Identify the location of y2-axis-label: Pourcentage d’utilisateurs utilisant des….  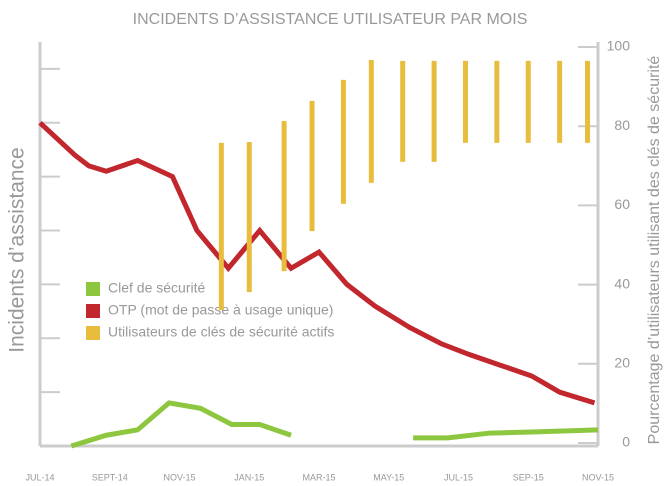
(654, 250).